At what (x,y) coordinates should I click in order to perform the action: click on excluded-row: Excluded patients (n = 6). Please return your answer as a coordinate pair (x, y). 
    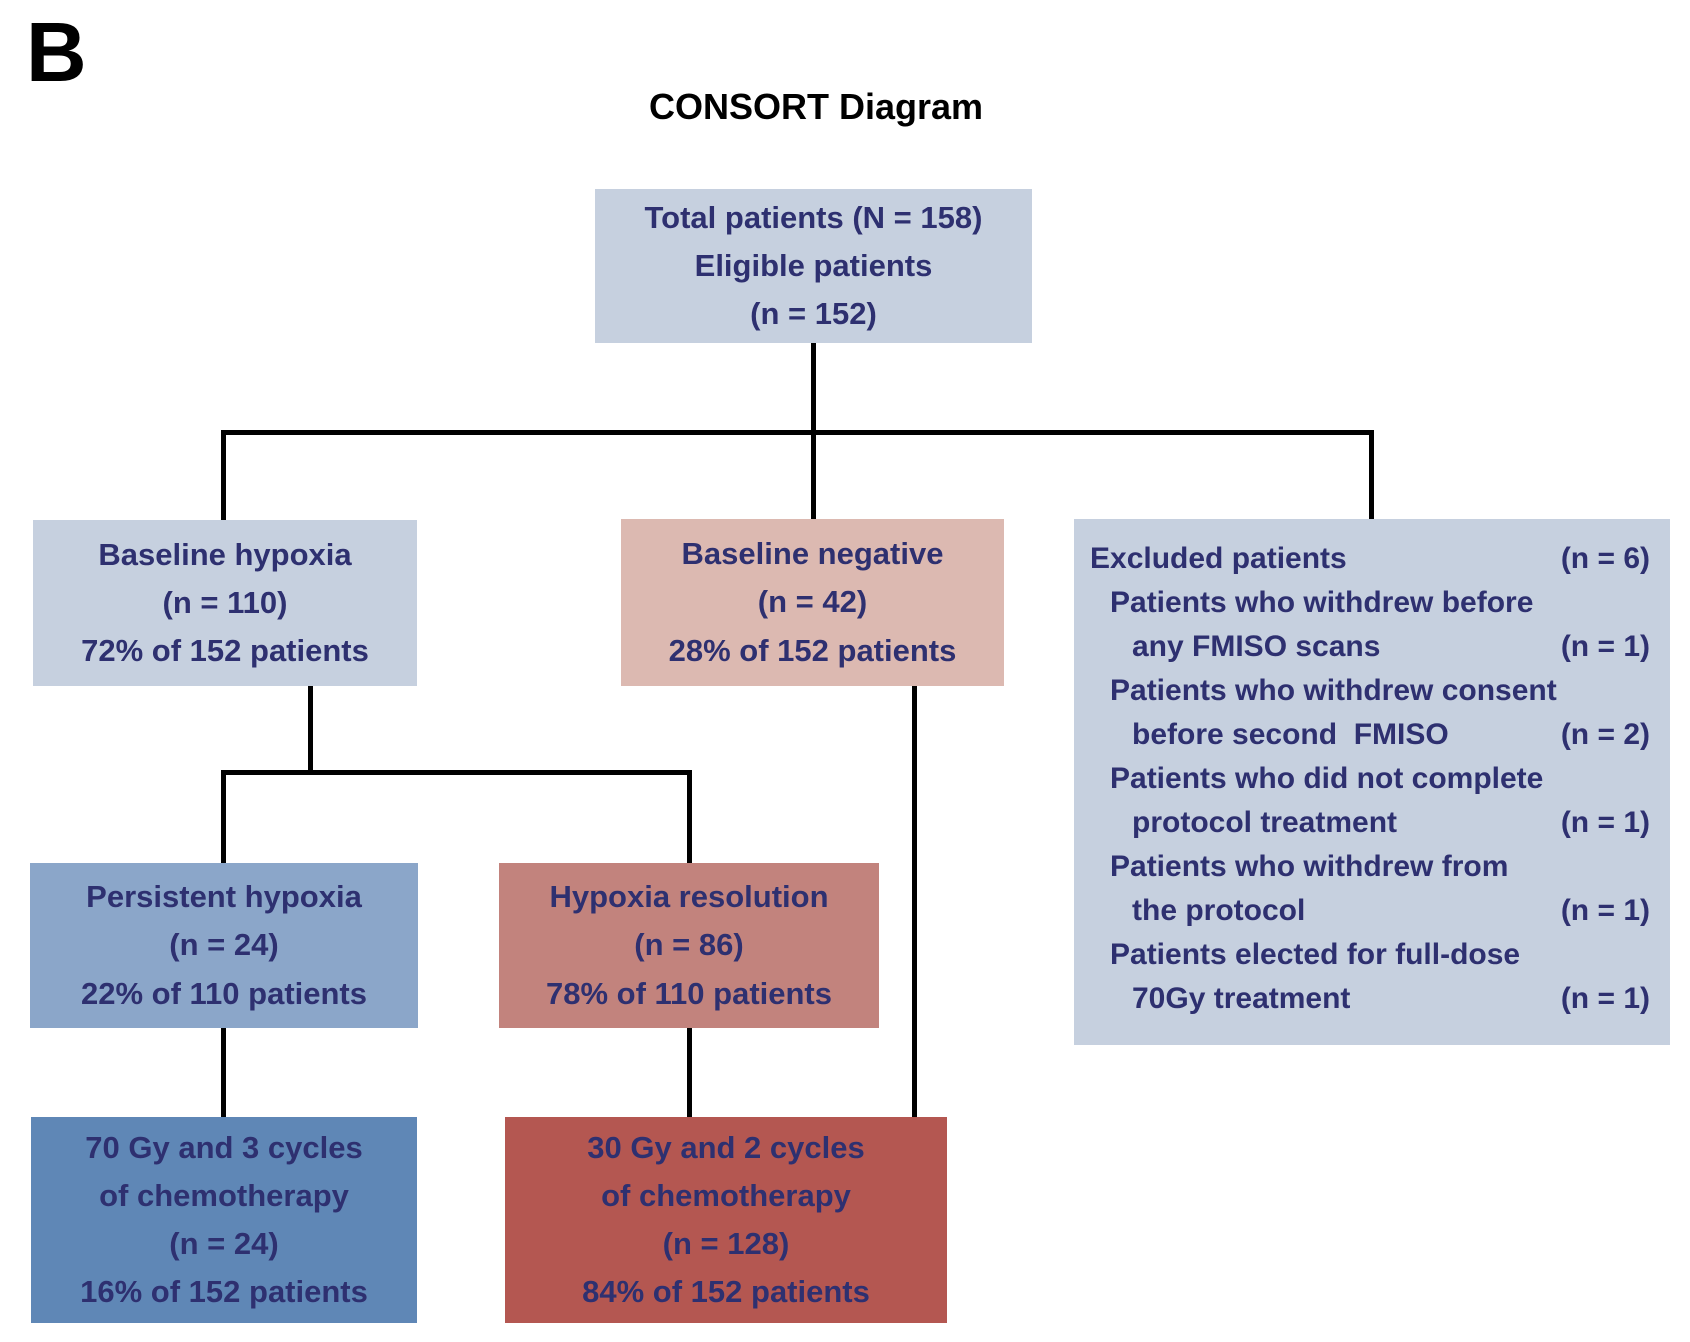
    Looking at the image, I should click on (1370, 559).